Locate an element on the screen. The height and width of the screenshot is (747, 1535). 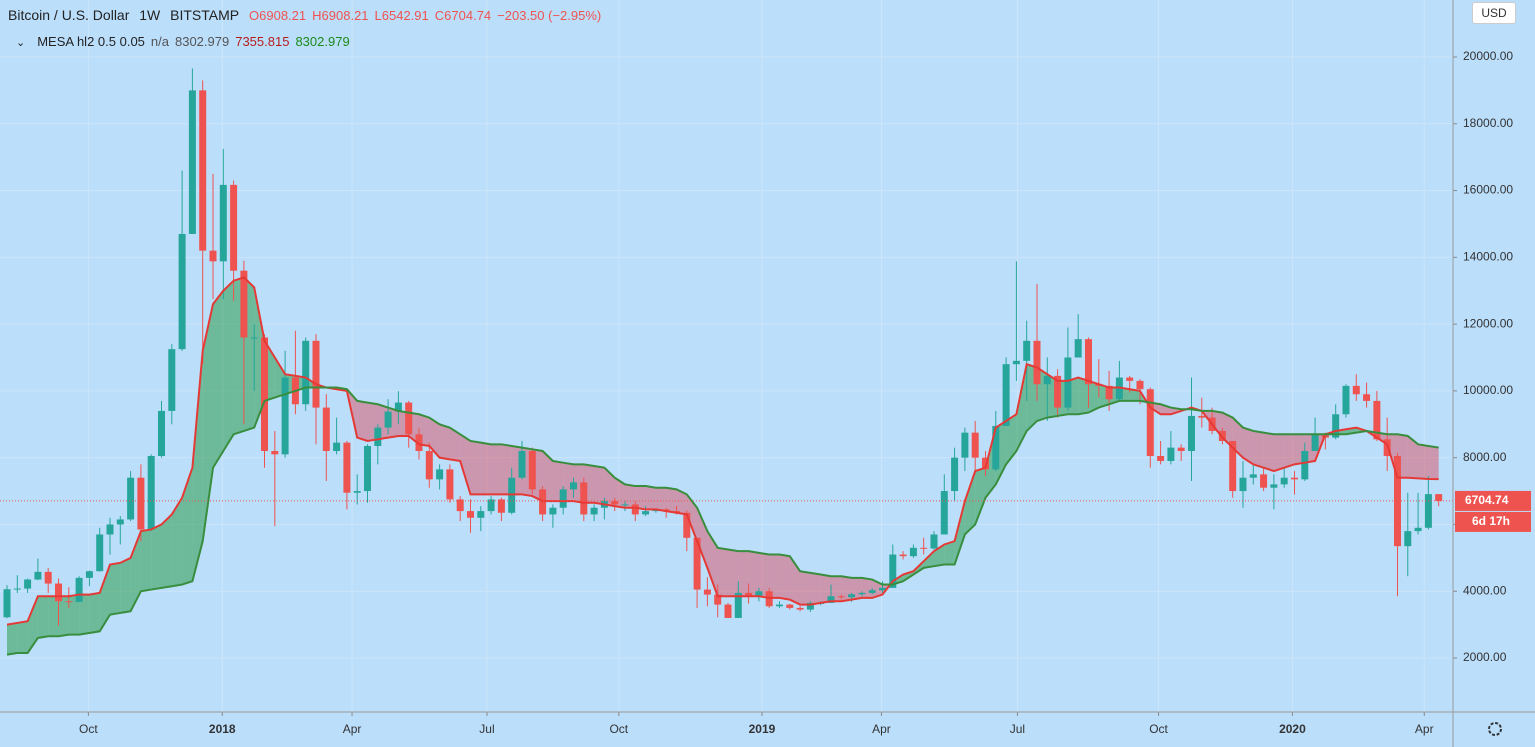
y-tick-label: 8000.00 is located at coordinates (1485, 457).